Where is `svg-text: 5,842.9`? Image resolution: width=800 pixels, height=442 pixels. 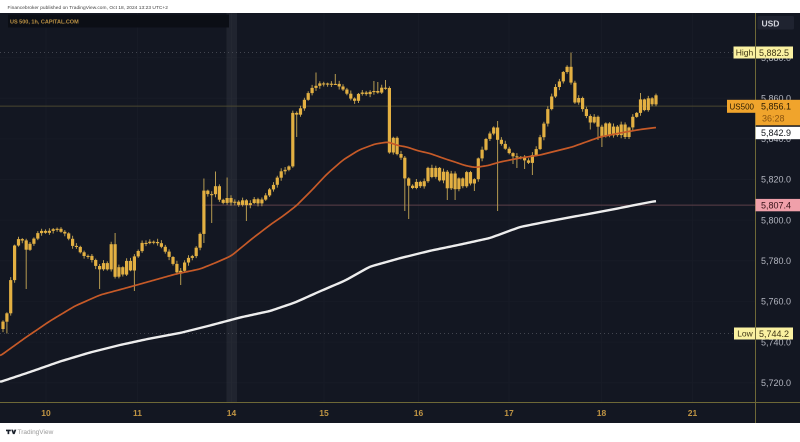
svg-text: 5,842.9 is located at coordinates (776, 133).